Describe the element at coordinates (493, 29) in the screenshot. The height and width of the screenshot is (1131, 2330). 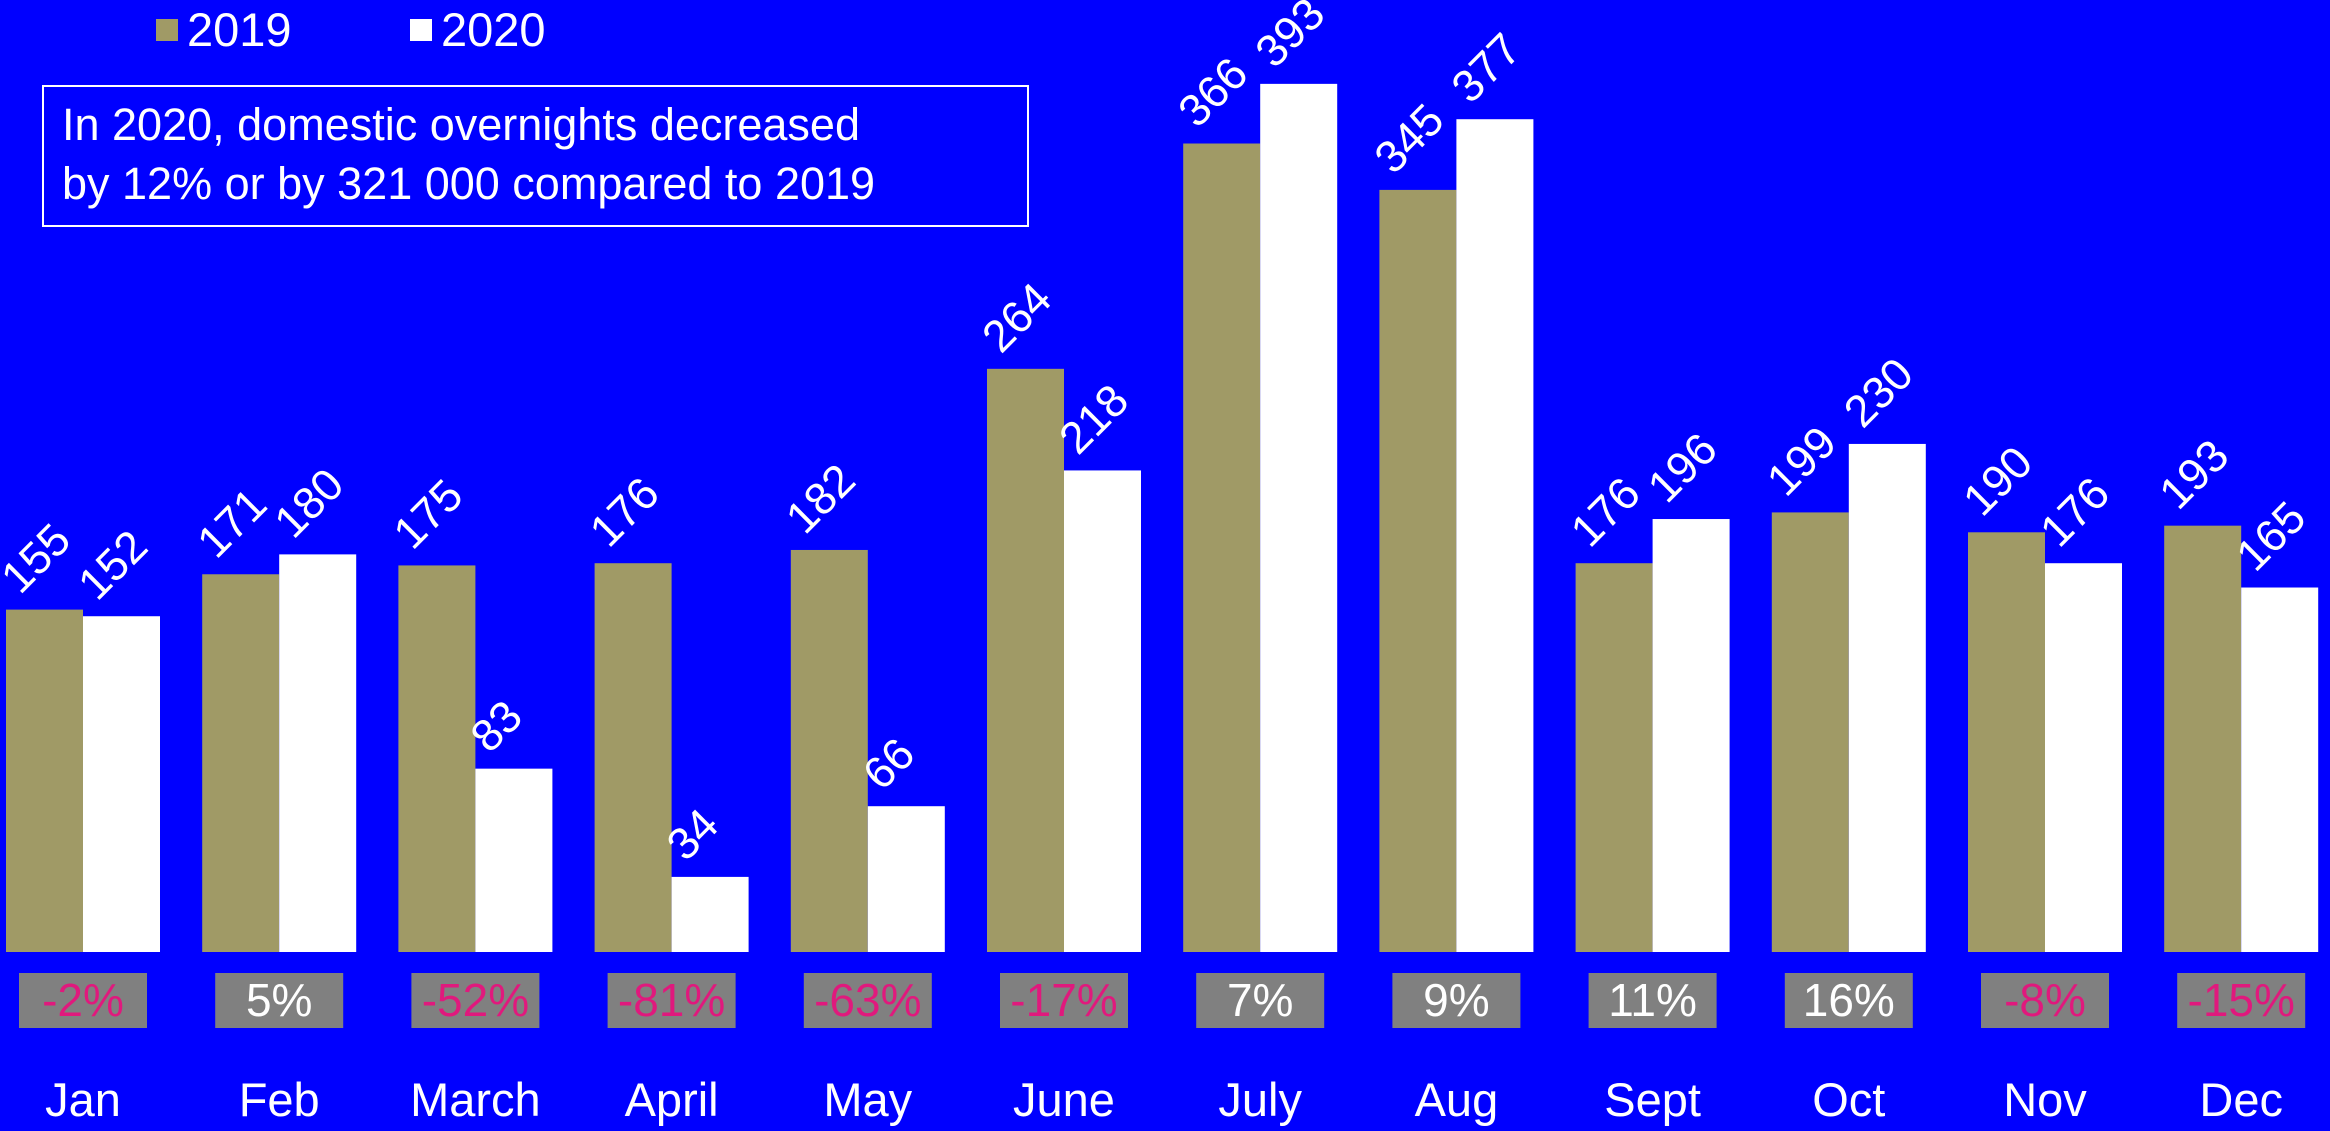
I see `legend-label: 2020` at that location.